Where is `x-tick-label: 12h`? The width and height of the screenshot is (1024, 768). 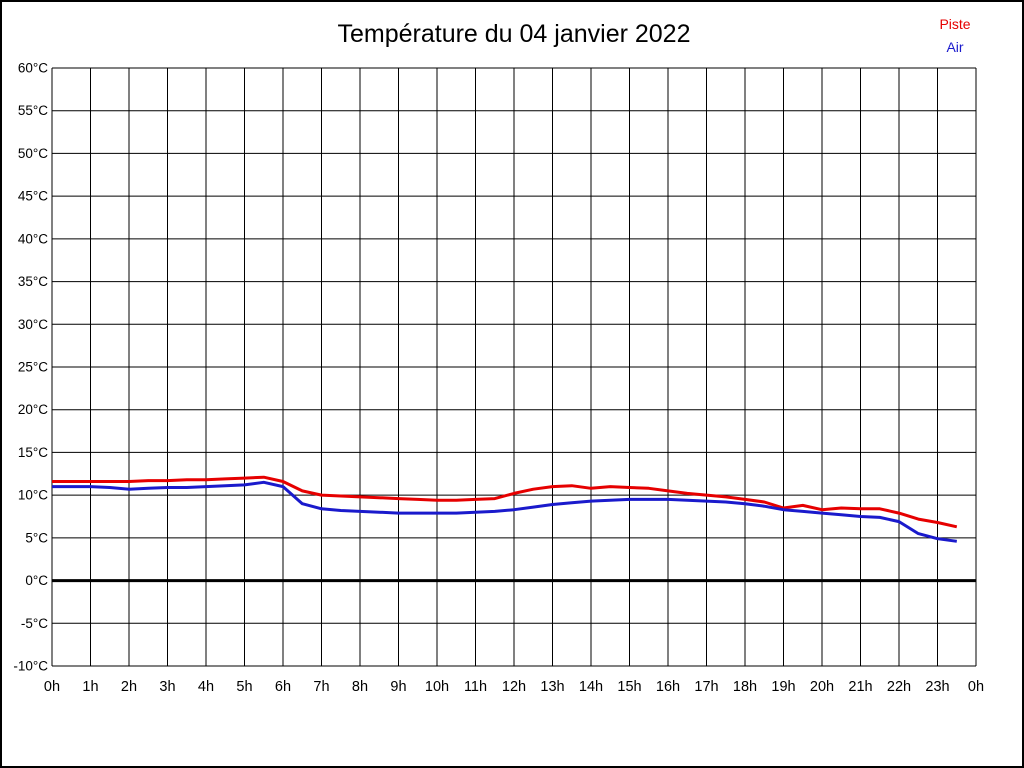 x-tick-label: 12h is located at coordinates (514, 687).